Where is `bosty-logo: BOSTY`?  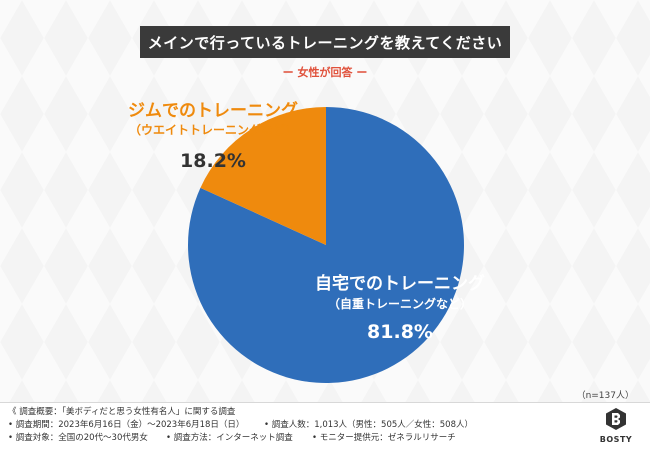
bosty-logo: BOSTY is located at coordinates (616, 425).